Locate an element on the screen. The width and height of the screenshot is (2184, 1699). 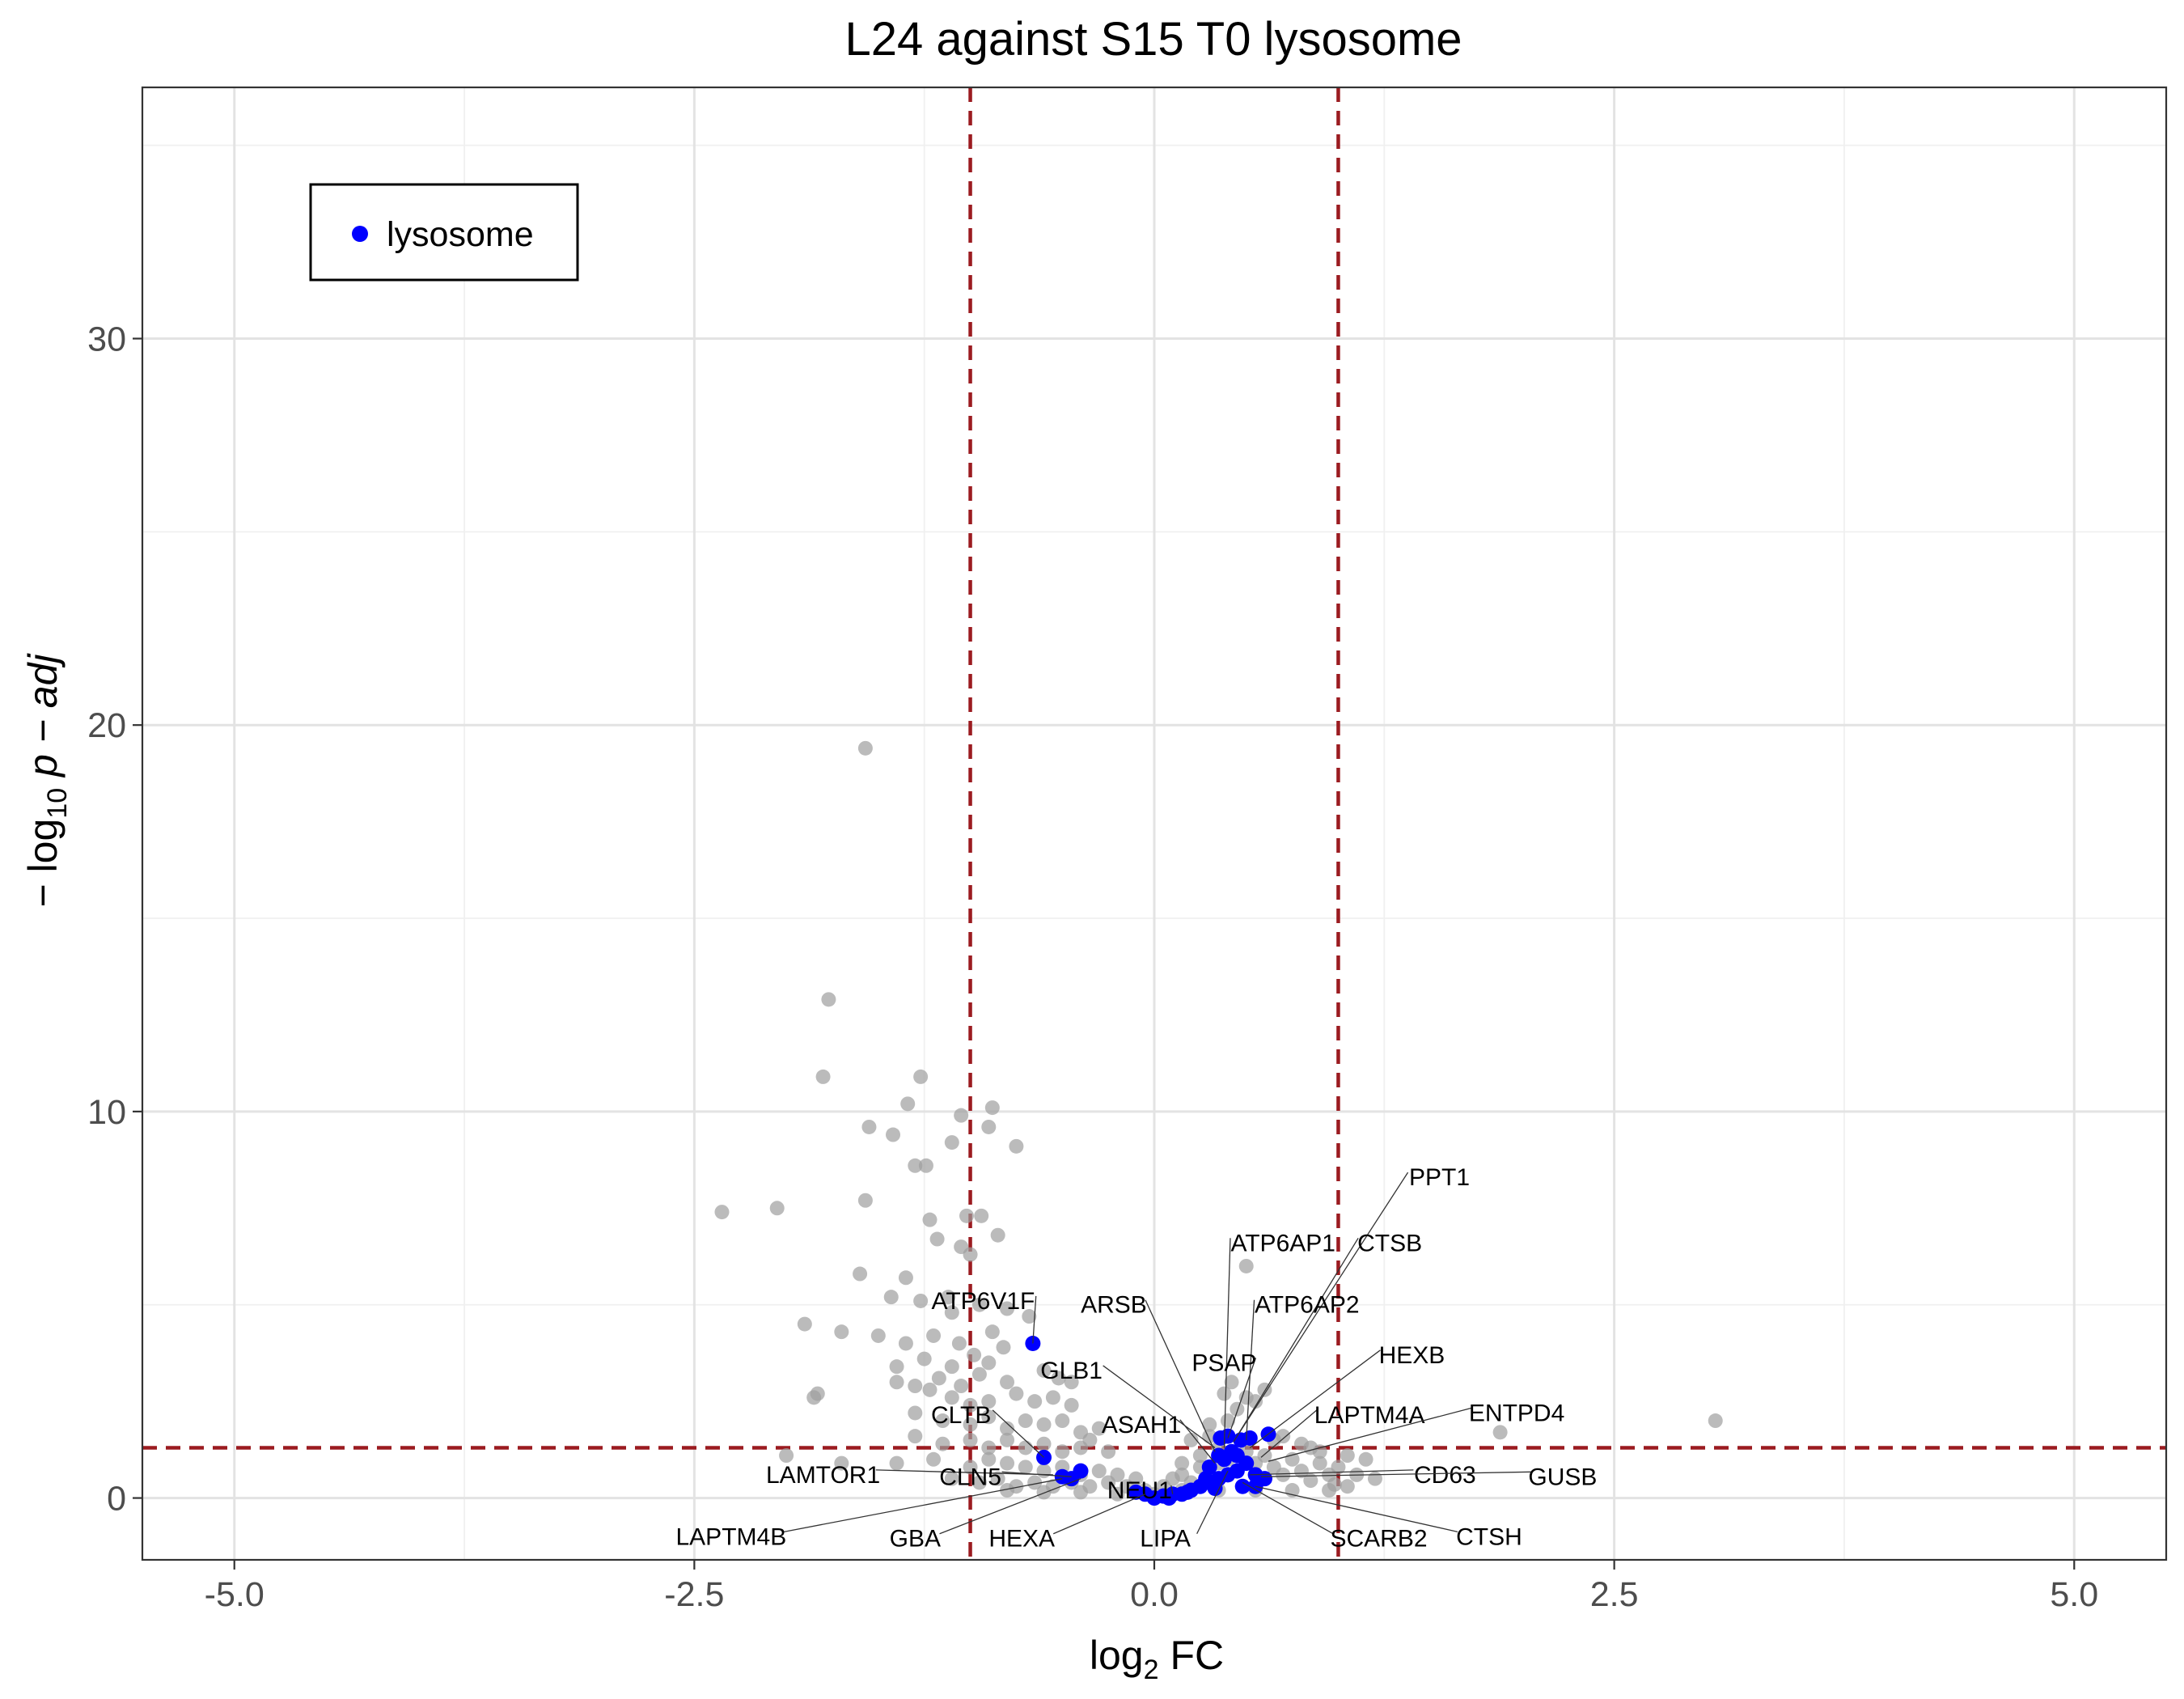
gene-label: CLN5 is located at coordinates (970, 1477).